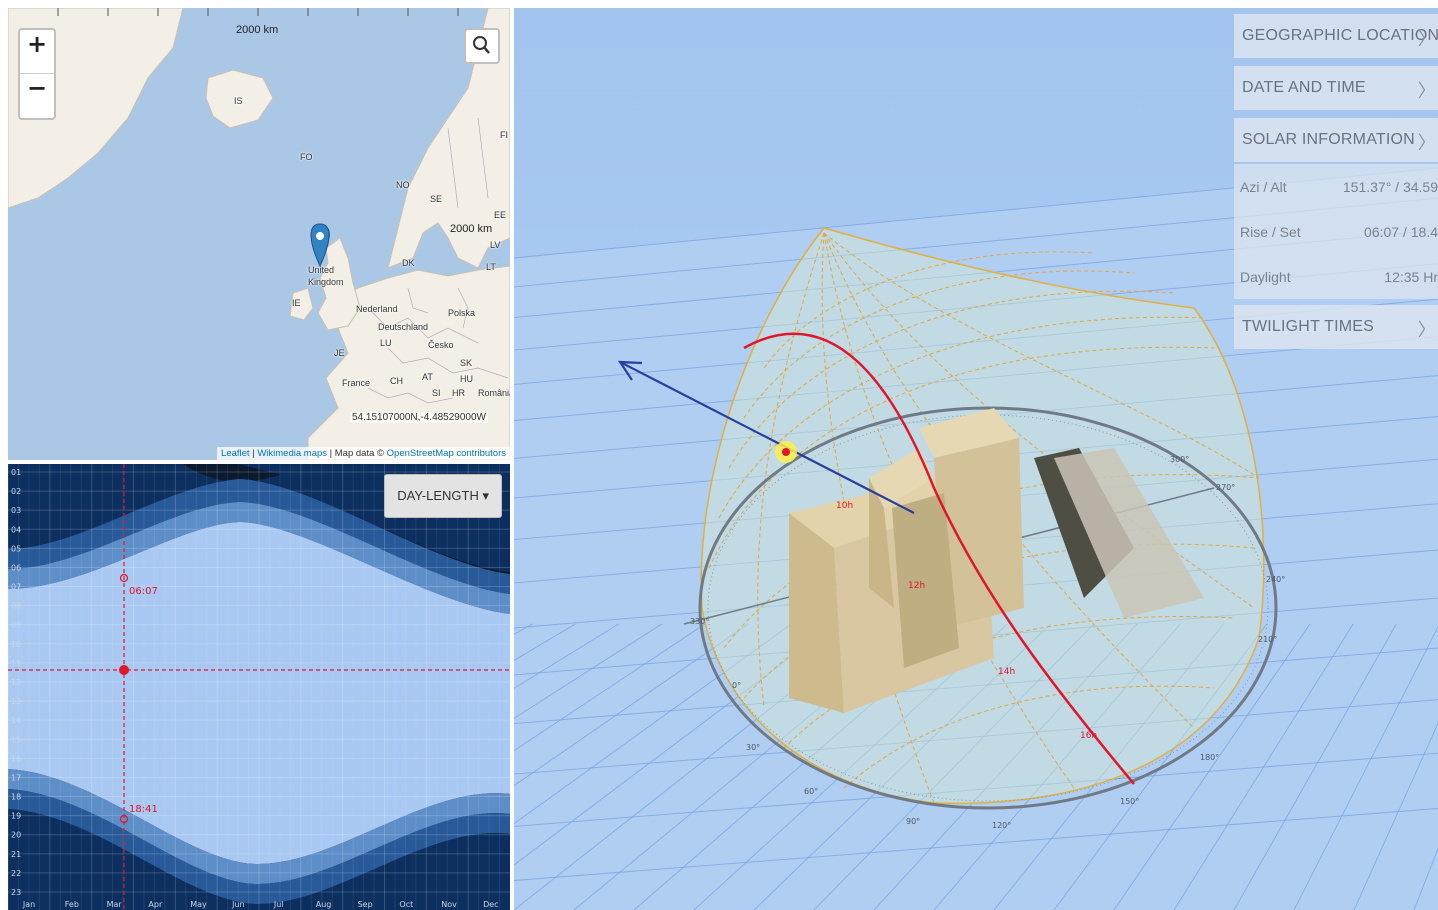 Image resolution: width=1438 pixels, height=910 pixels. I want to click on country-label-czech: Česko, so click(441, 345).